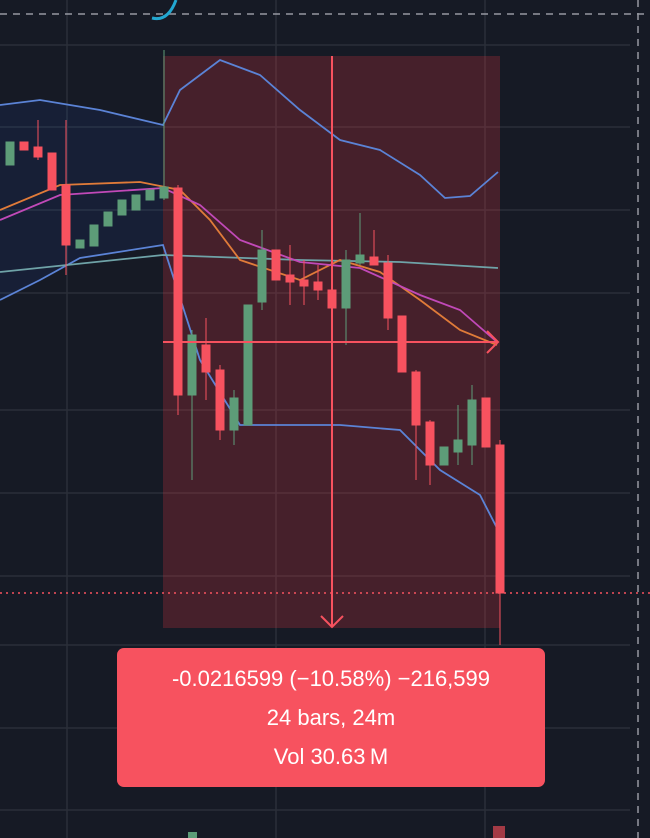 Image resolution: width=650 pixels, height=838 pixels. What do you see at coordinates (331, 756) in the screenshot?
I see `tooltip-volume: Vol 30.63 M` at bounding box center [331, 756].